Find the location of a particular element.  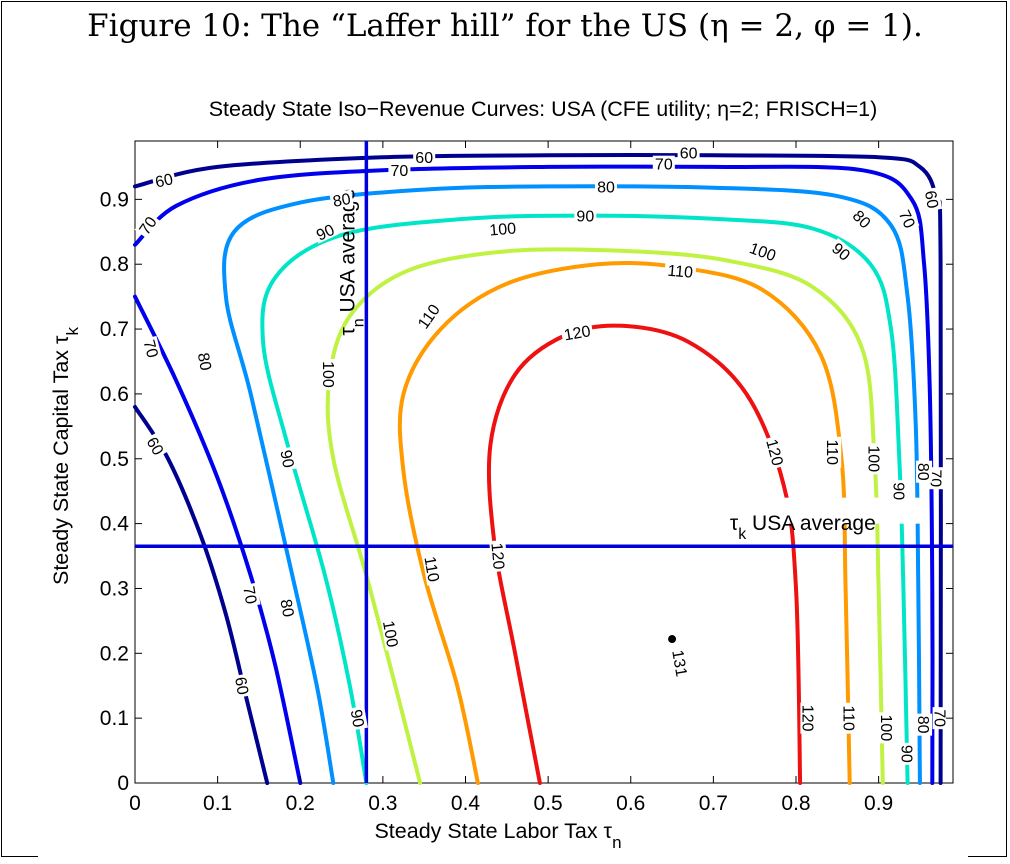

x-tick-label: 0.6 is located at coordinates (630, 803).